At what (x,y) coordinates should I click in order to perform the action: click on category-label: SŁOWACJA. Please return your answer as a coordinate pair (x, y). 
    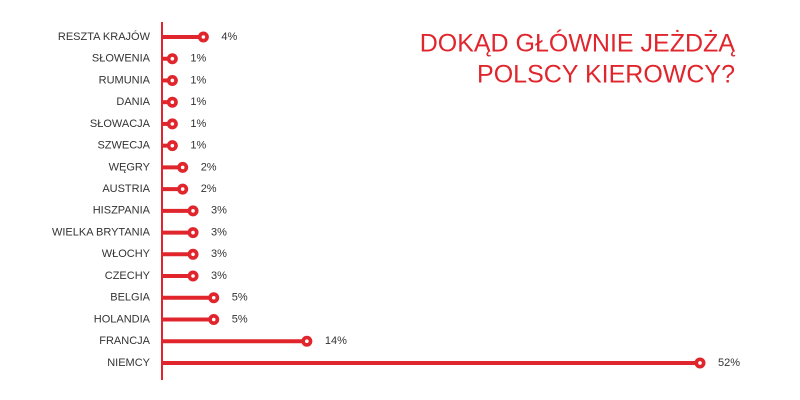
    Looking at the image, I should click on (120, 124).